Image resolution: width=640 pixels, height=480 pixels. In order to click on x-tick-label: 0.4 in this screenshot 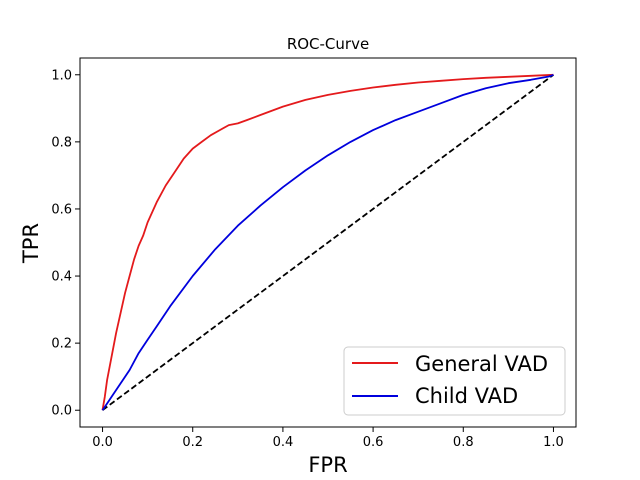, I will do `click(283, 442)`.